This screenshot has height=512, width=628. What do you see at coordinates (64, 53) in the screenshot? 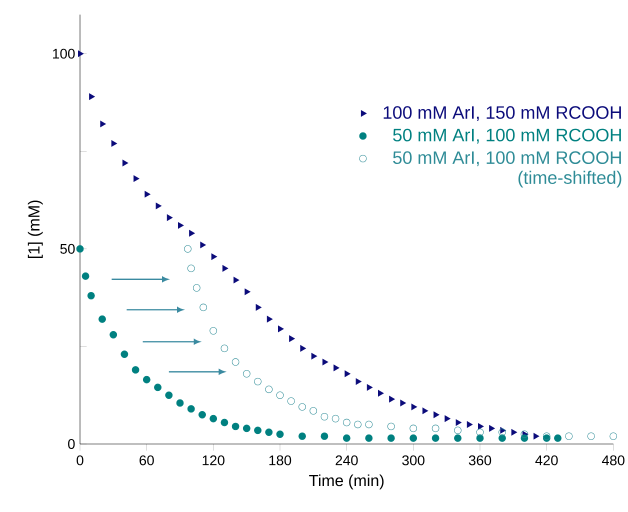
I see `y-tick-label: 100` at bounding box center [64, 53].